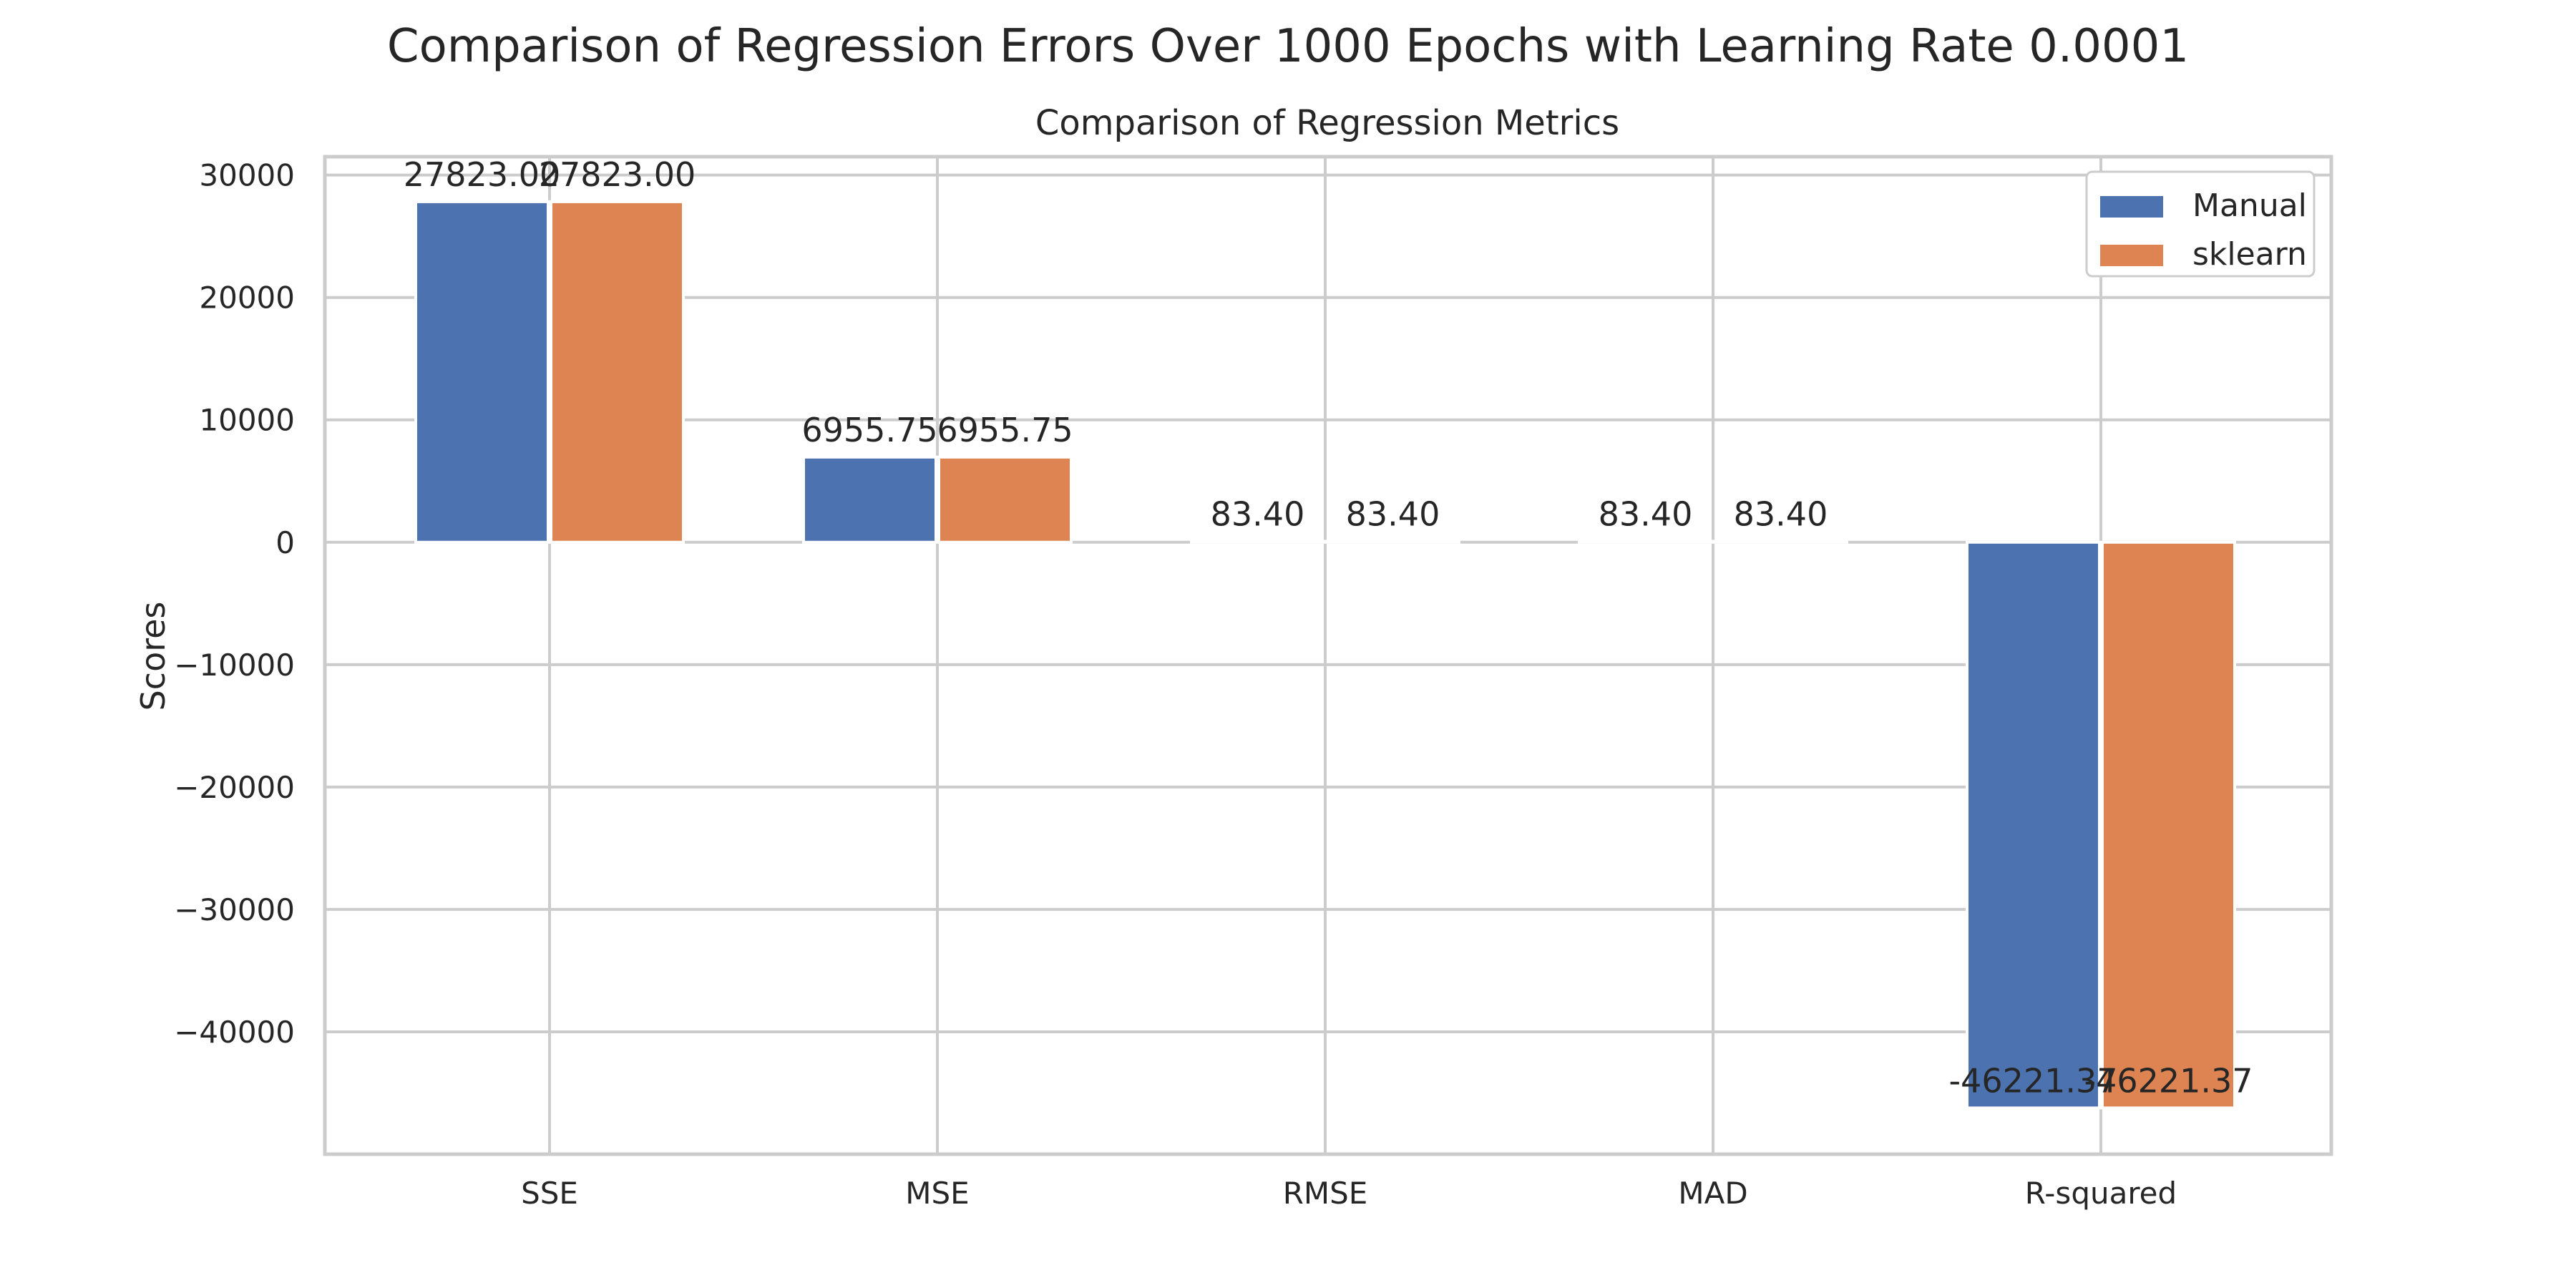 The height and width of the screenshot is (1288, 2576). I want to click on x-tick-label: RMSE, so click(1325, 1193).